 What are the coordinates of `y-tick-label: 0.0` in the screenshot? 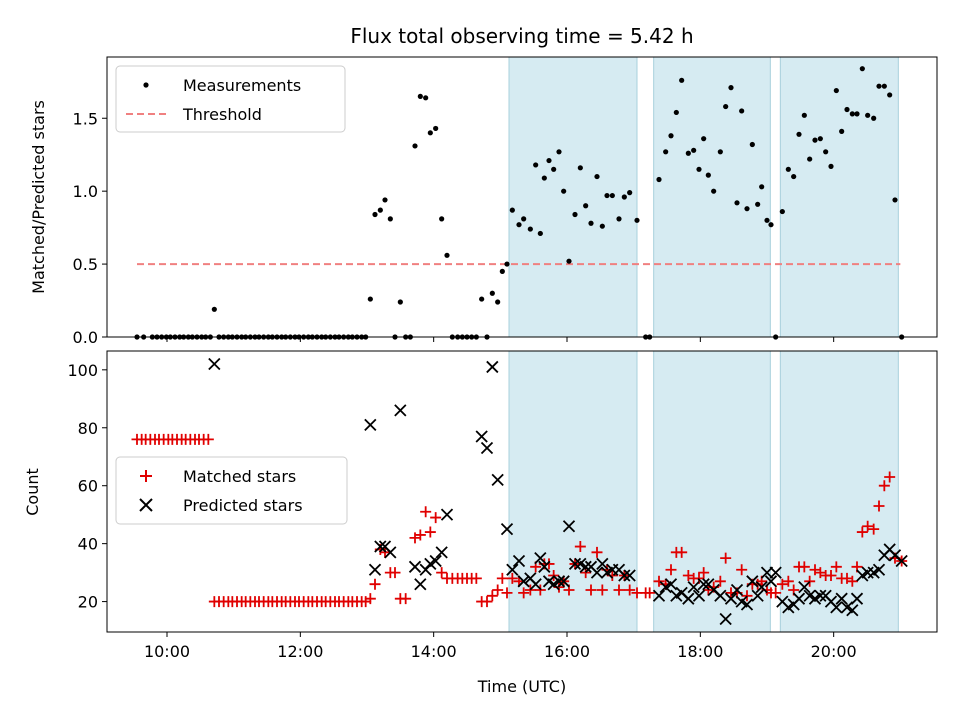 It's located at (85, 337).